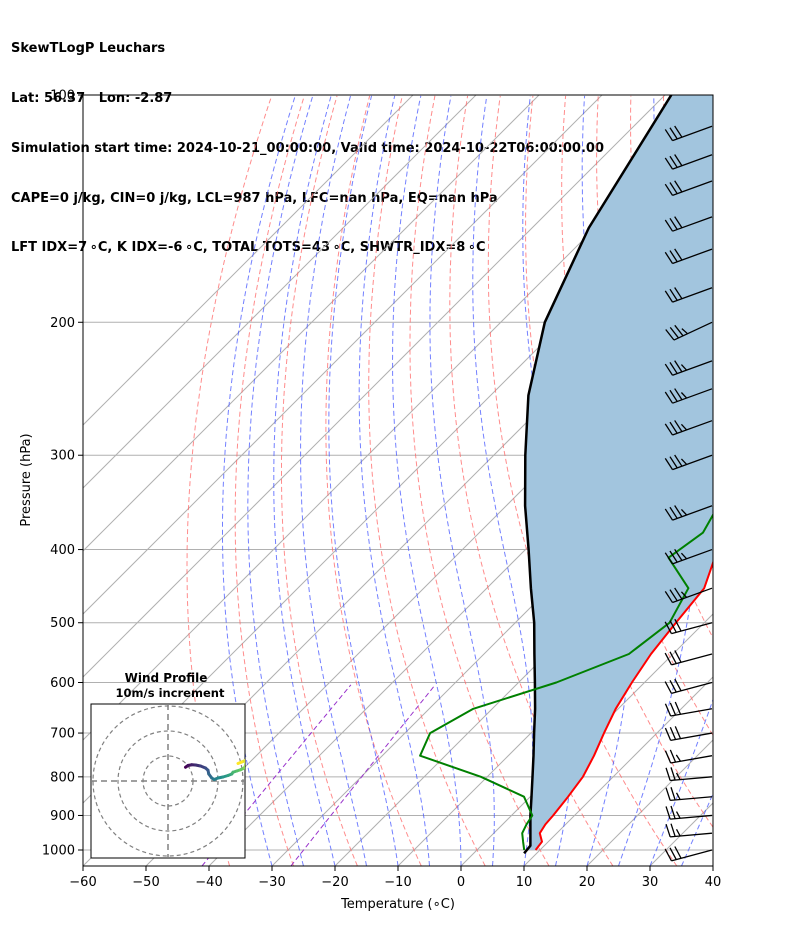  Describe the element at coordinates (88, 49) in the screenshot. I see `chart-title: SkewTLogP Leuchars` at that location.